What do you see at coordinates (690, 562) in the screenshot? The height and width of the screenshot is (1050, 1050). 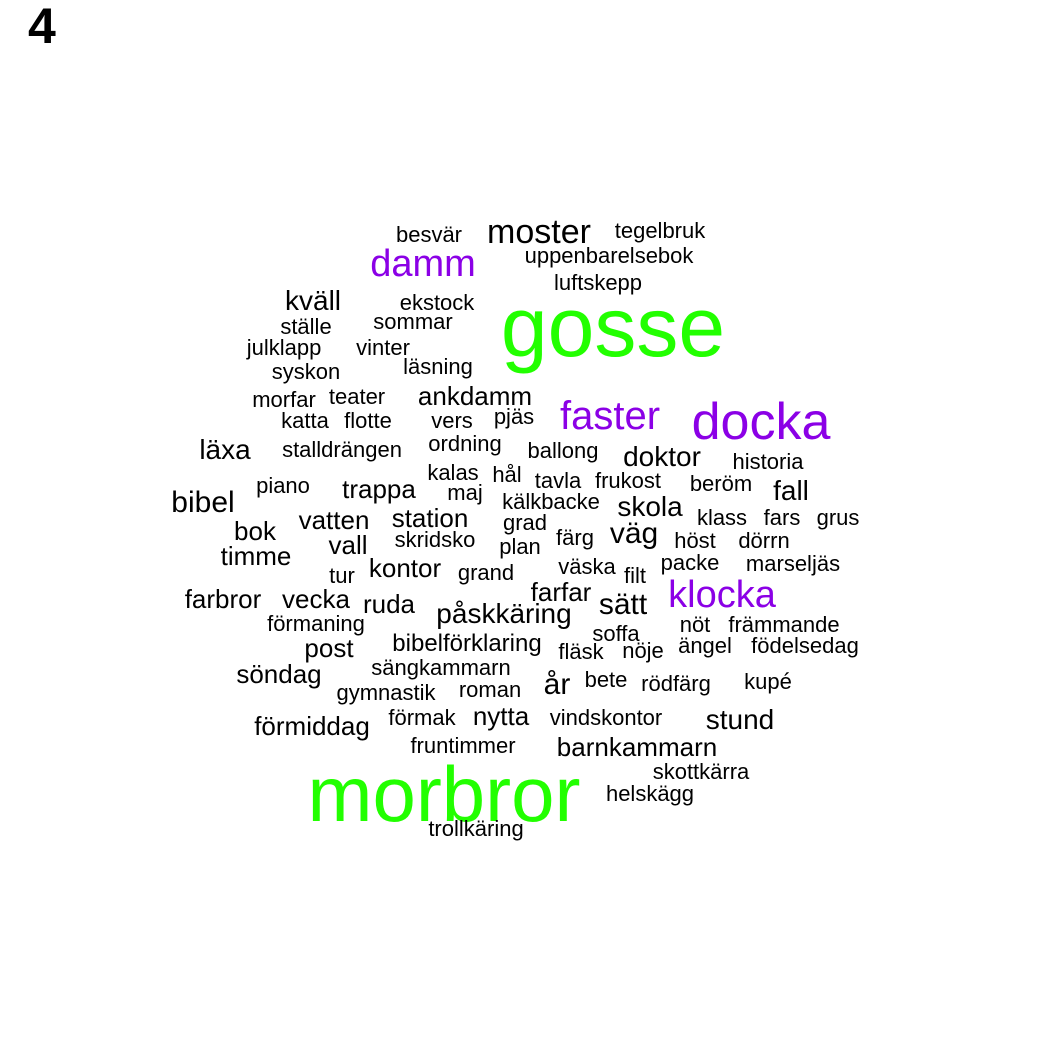 I see `cloud-word: packe` at bounding box center [690, 562].